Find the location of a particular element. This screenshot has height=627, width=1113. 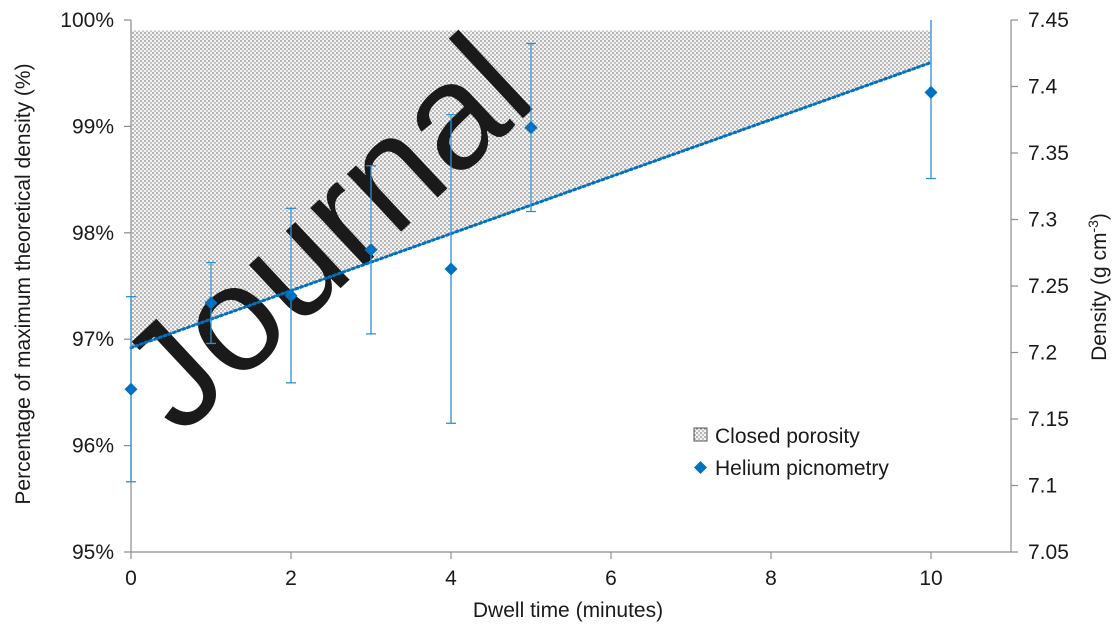

y-right-tick-label: 7.2 is located at coordinates (1042, 353).